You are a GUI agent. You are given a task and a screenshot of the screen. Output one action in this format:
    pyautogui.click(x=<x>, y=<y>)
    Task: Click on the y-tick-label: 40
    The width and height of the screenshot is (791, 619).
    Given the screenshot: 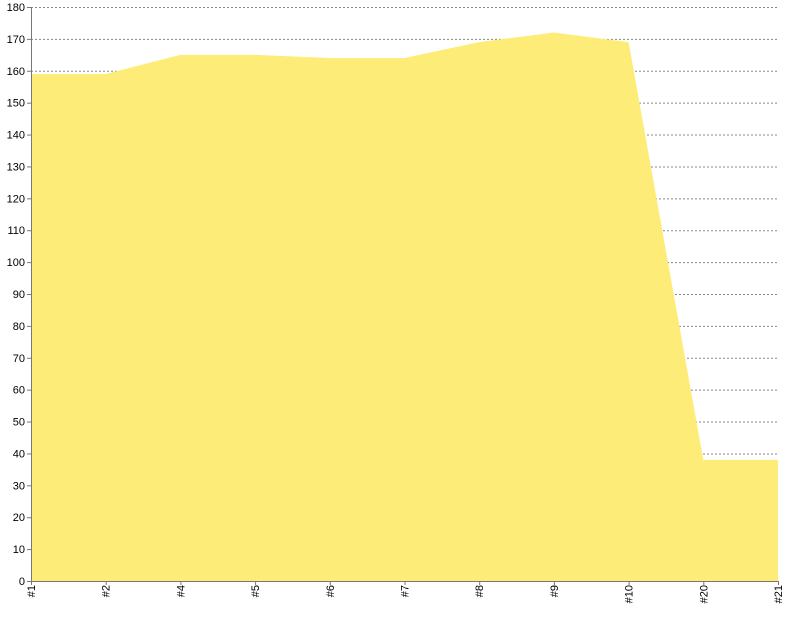 What is the action you would take?
    pyautogui.click(x=19, y=454)
    